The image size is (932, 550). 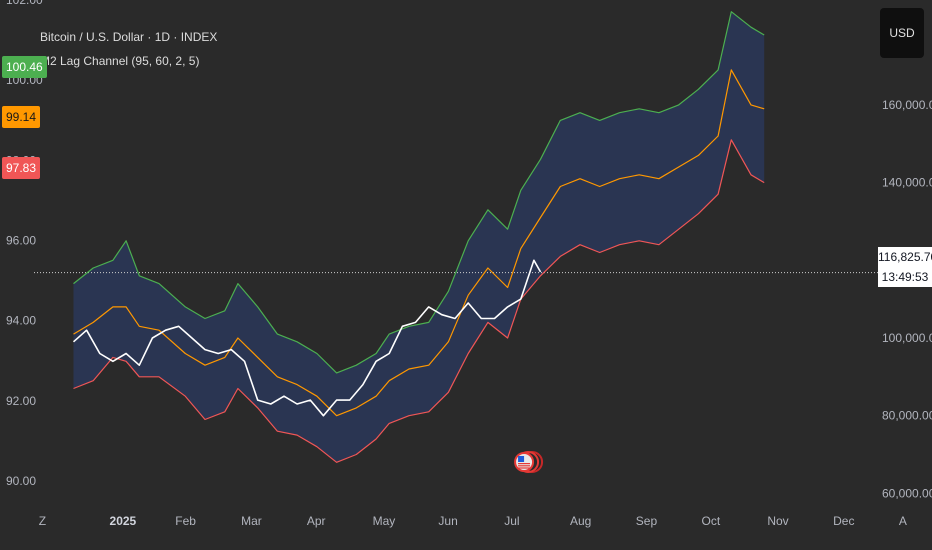 I want to click on left-axis-tick-label: 94.00, so click(x=21, y=321).